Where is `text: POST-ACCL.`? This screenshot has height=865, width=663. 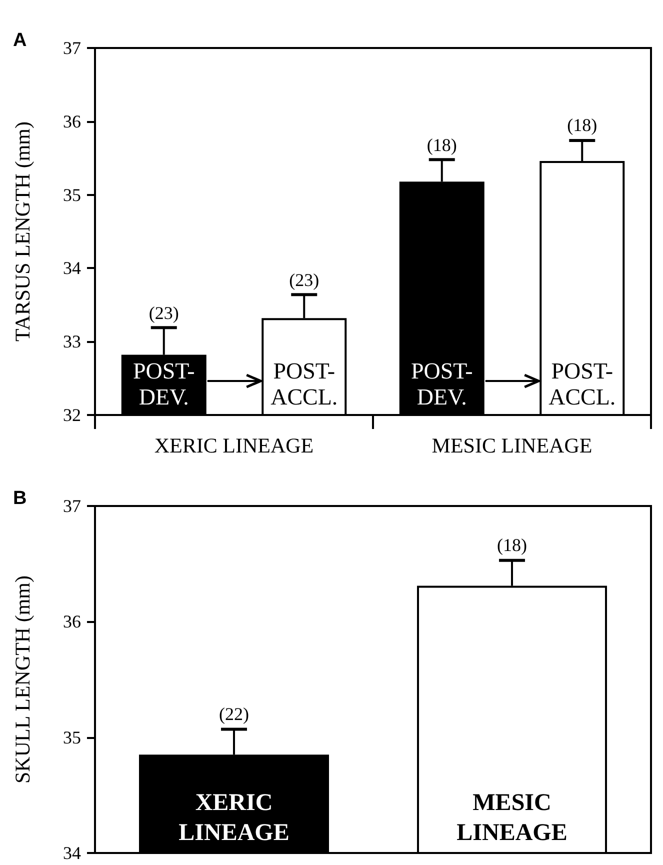 text: POST-ACCL. is located at coordinates (582, 384).